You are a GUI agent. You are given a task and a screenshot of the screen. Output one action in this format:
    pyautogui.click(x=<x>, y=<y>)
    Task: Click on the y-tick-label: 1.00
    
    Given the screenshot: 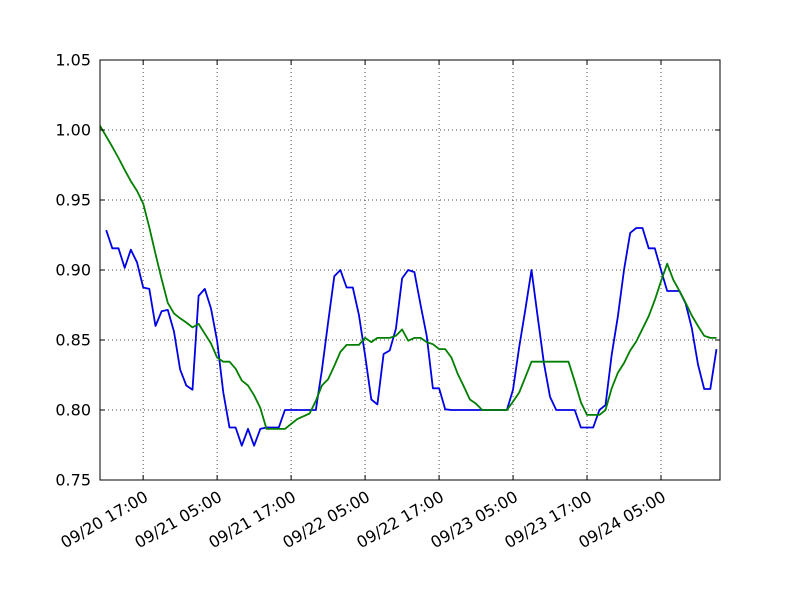 What is the action you would take?
    pyautogui.click(x=73, y=130)
    